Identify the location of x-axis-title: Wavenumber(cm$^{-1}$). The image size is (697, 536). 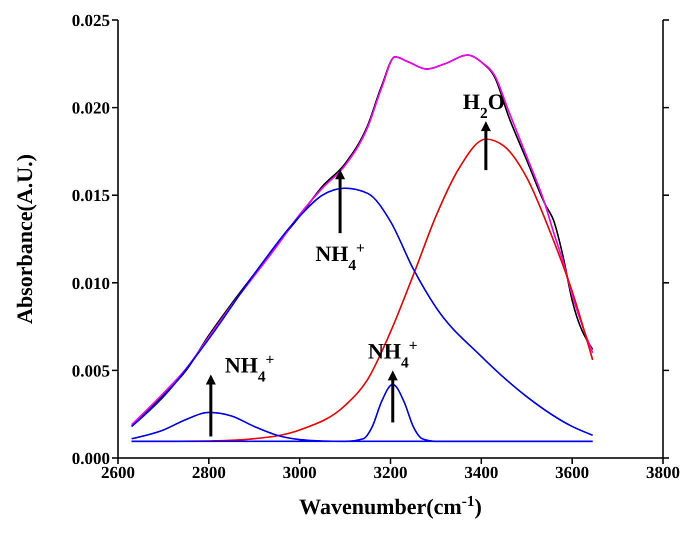
(390, 505).